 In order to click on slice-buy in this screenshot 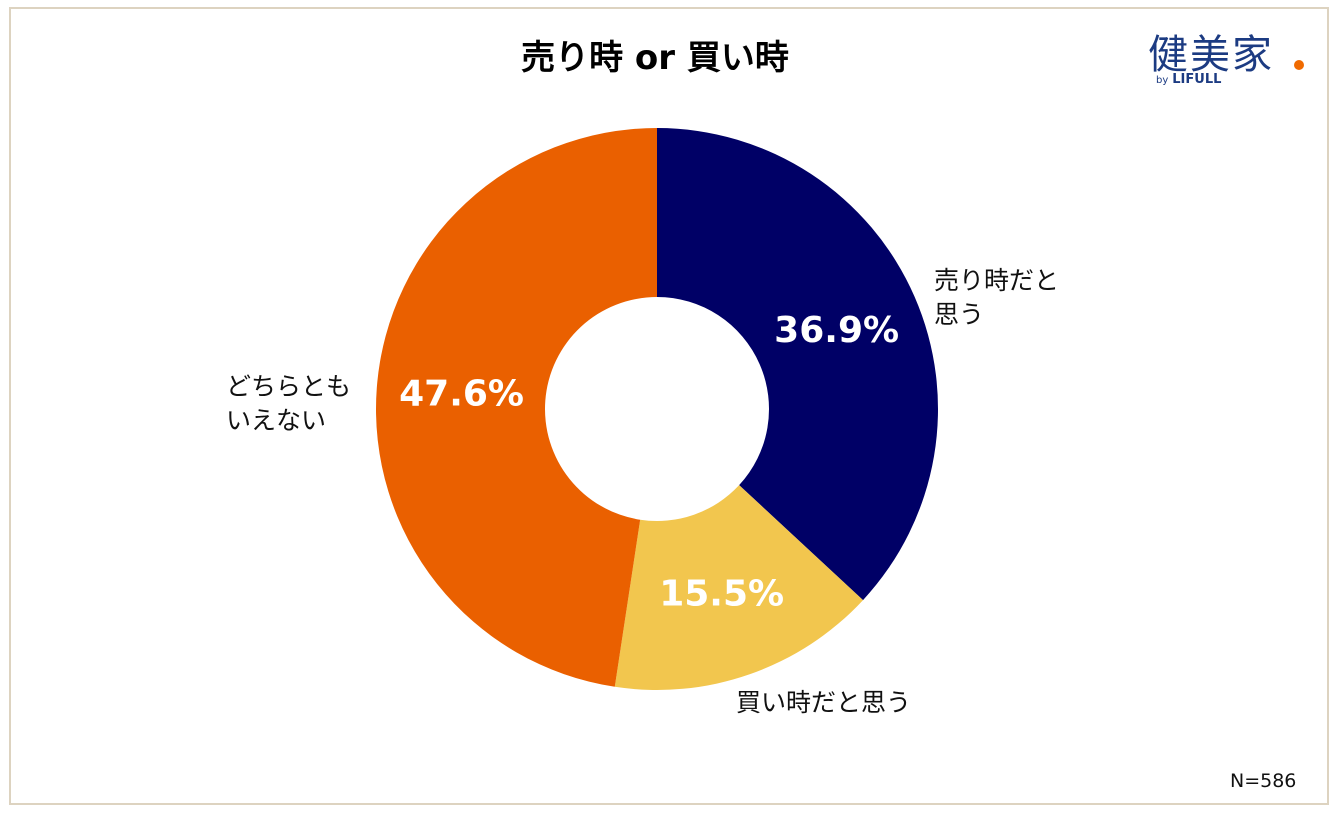, I will do `click(739, 587)`.